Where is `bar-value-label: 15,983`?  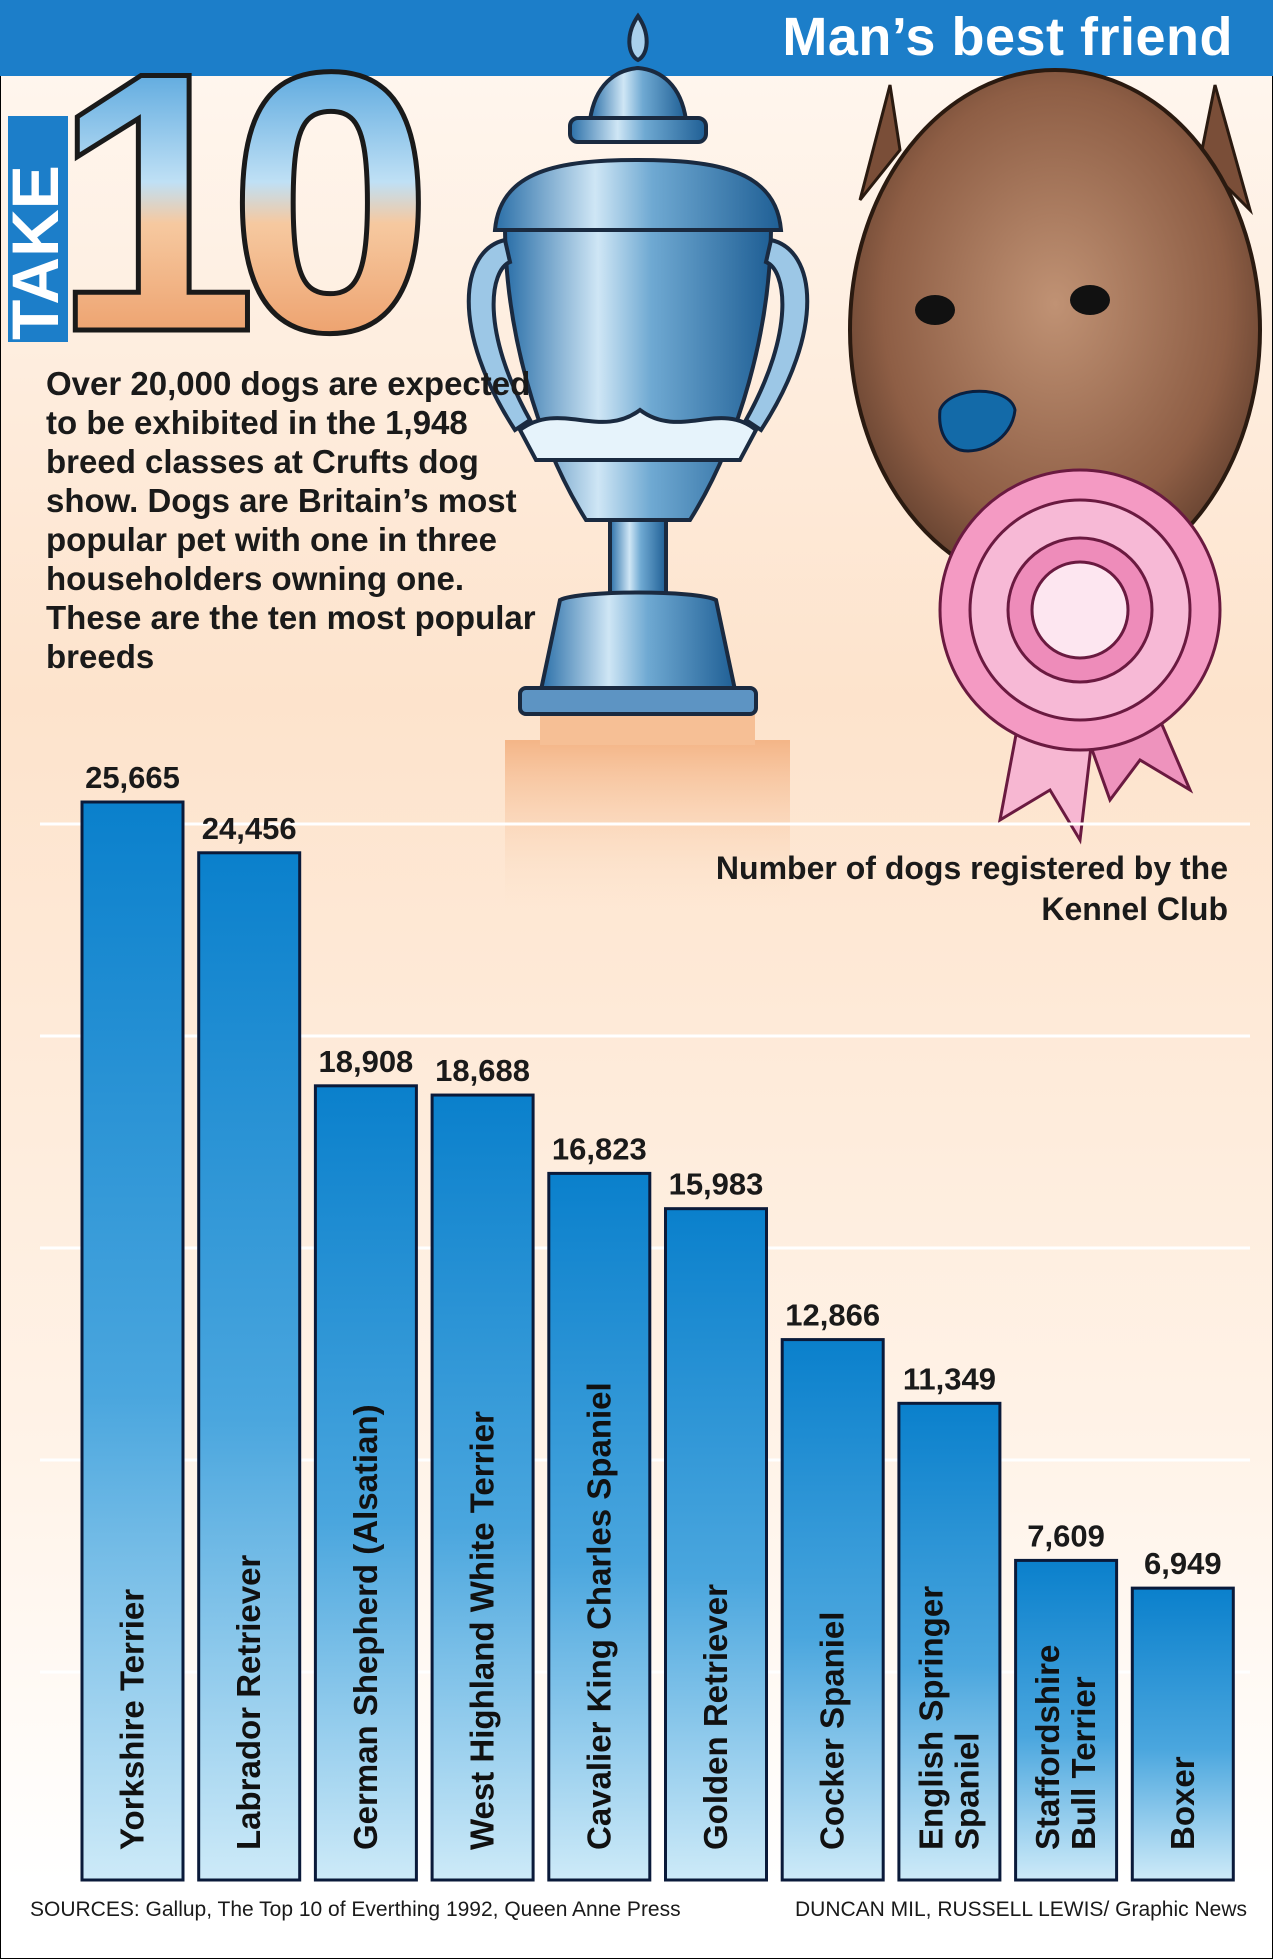
bar-value-label: 15,983 is located at coordinates (716, 1184).